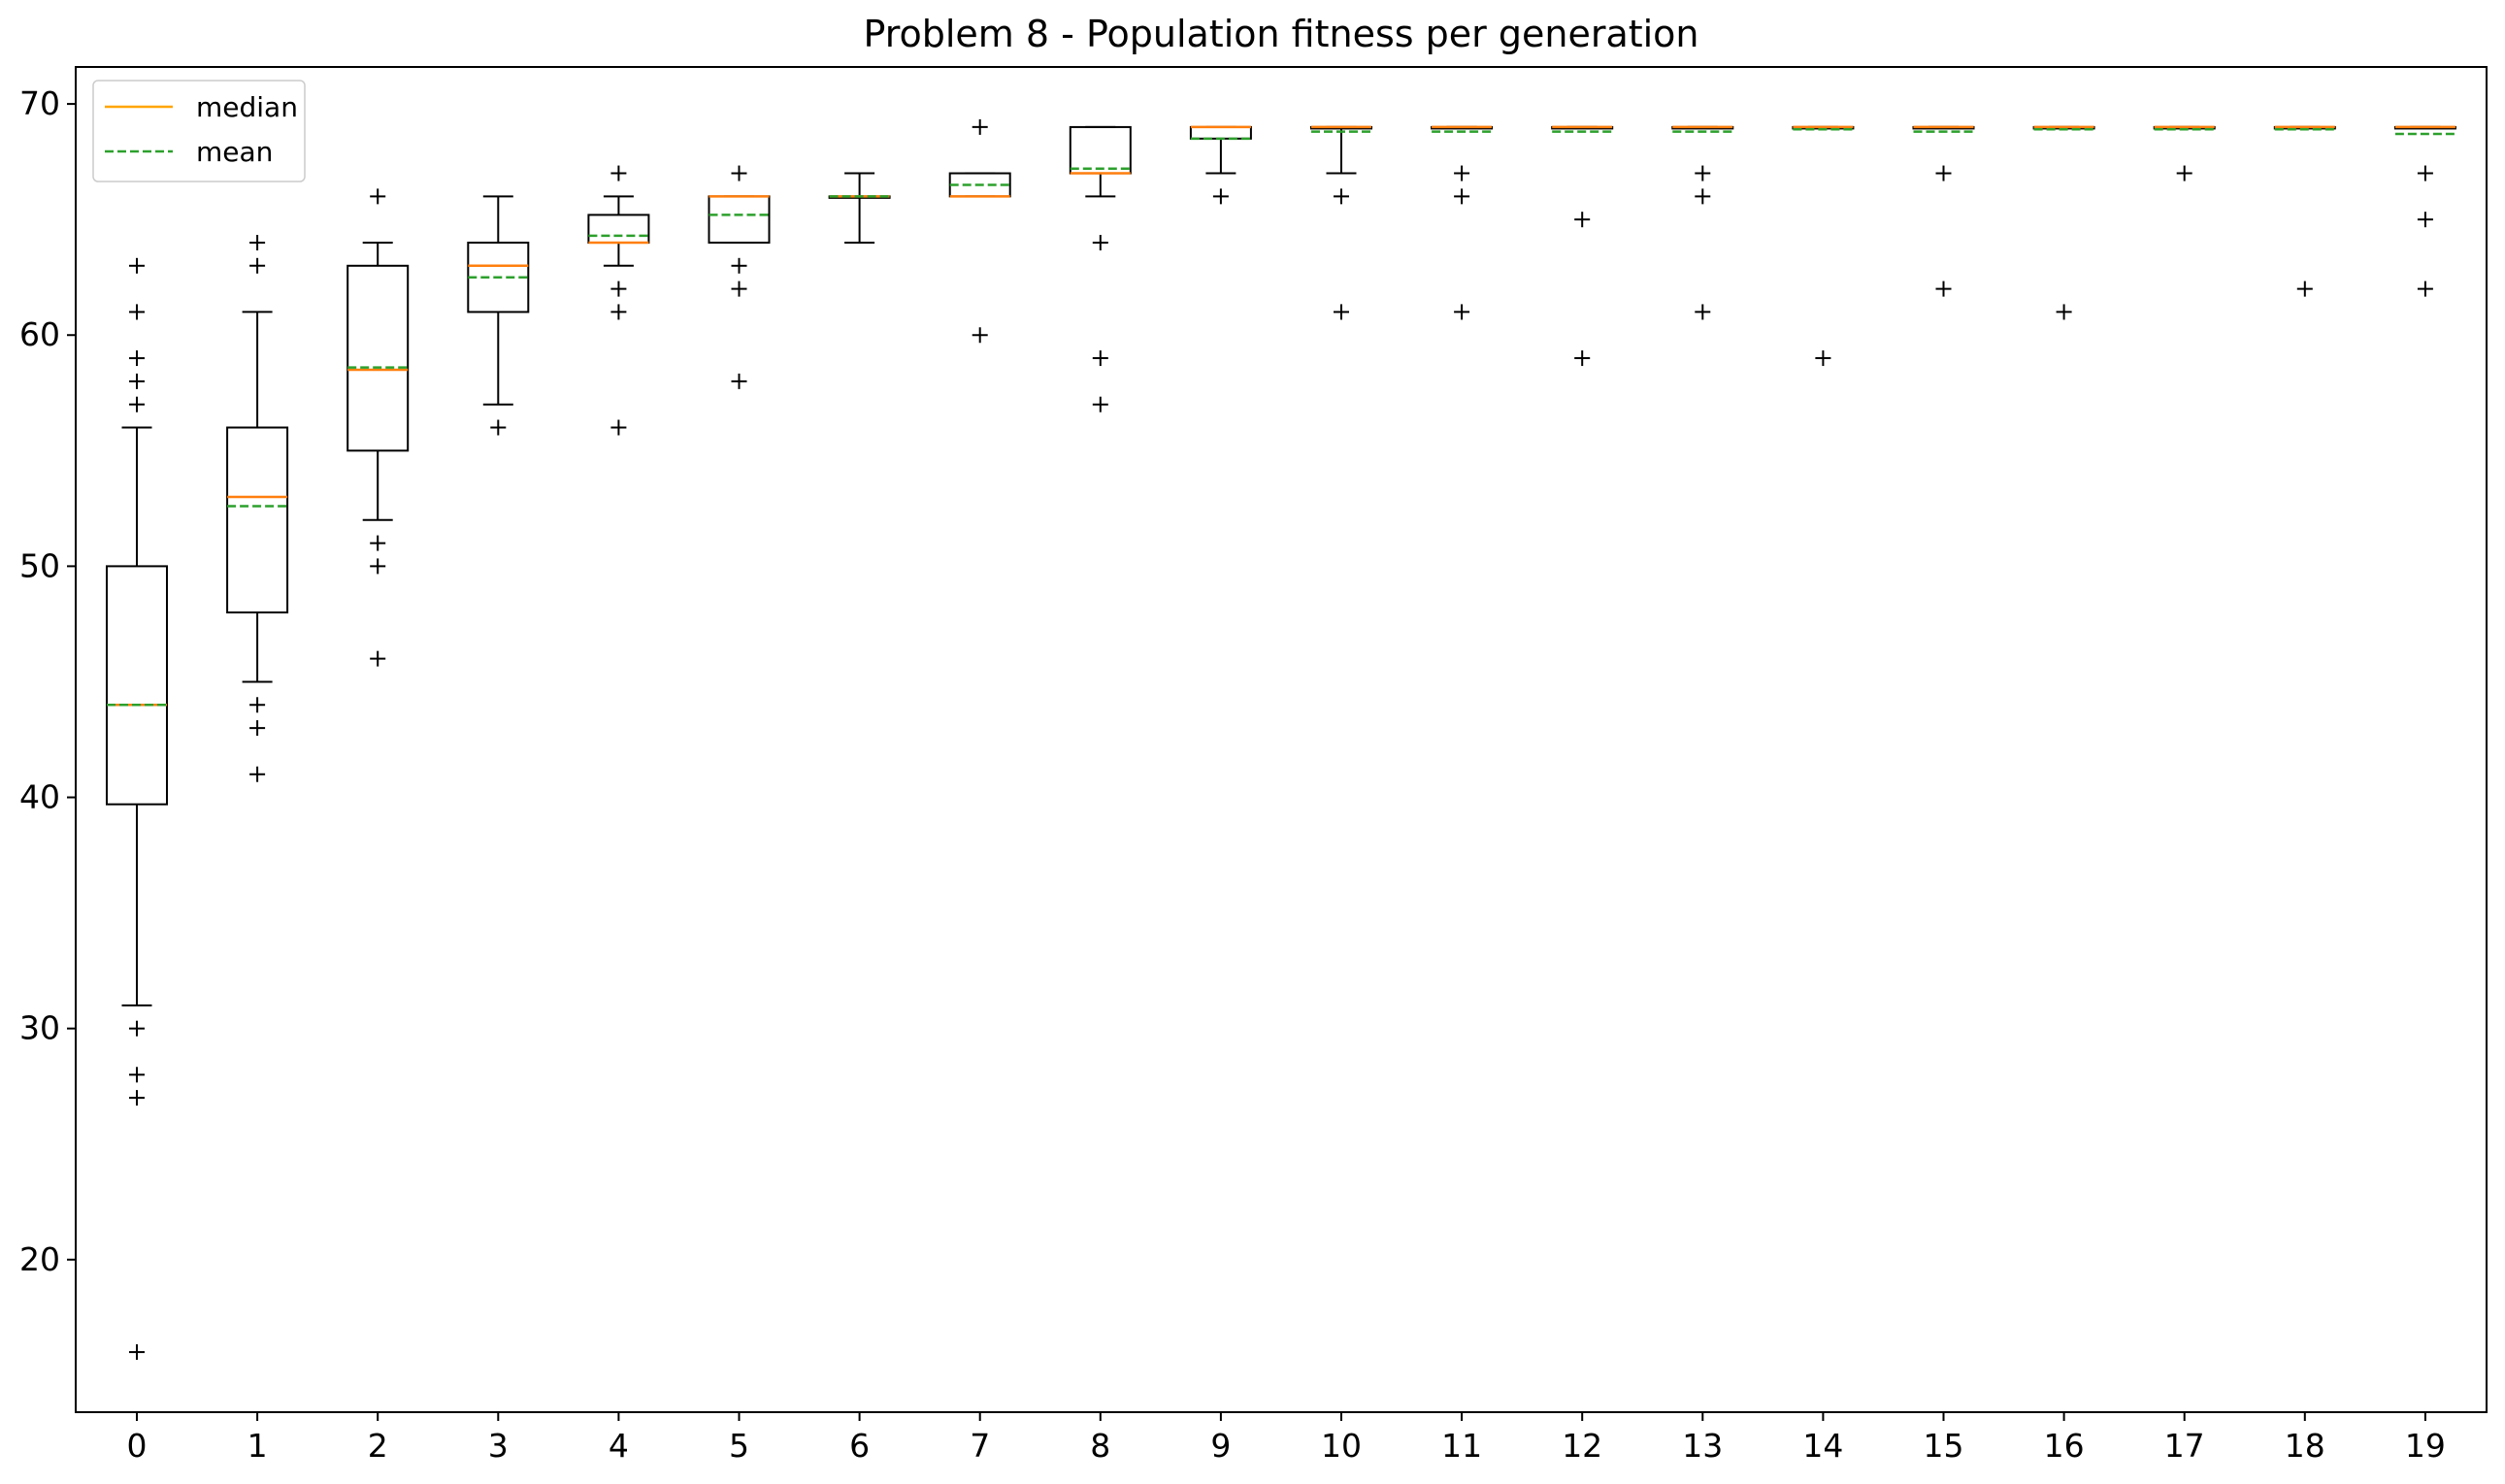  I want to click on y-tick-label: 50, so click(39, 565).